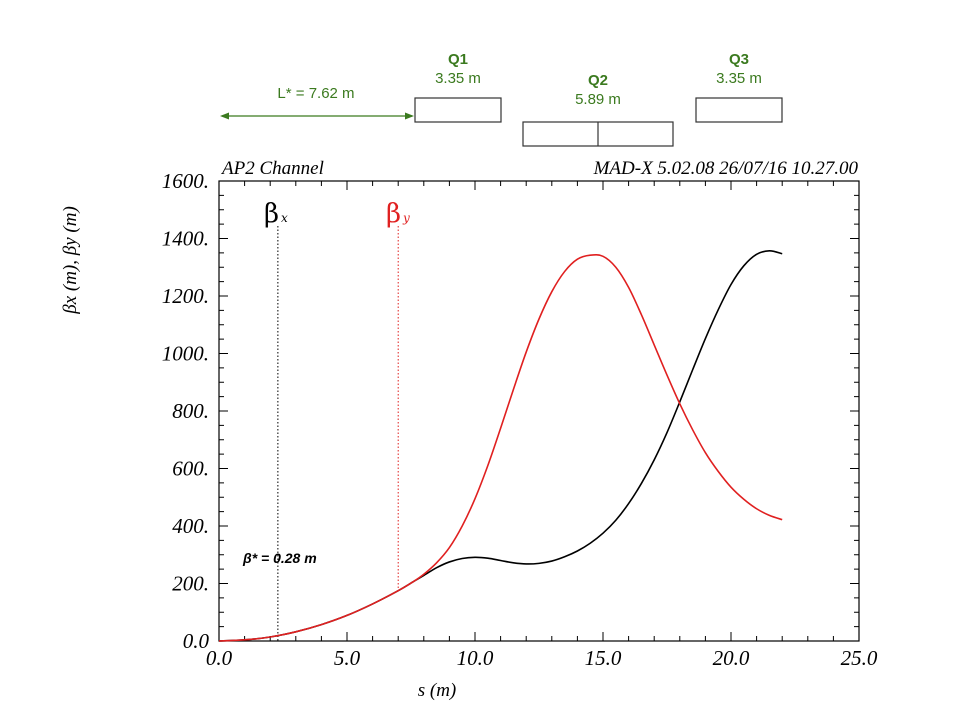 The width and height of the screenshot is (960, 720). Describe the element at coordinates (731, 658) in the screenshot. I see `x-tick-label: 20.0` at that location.